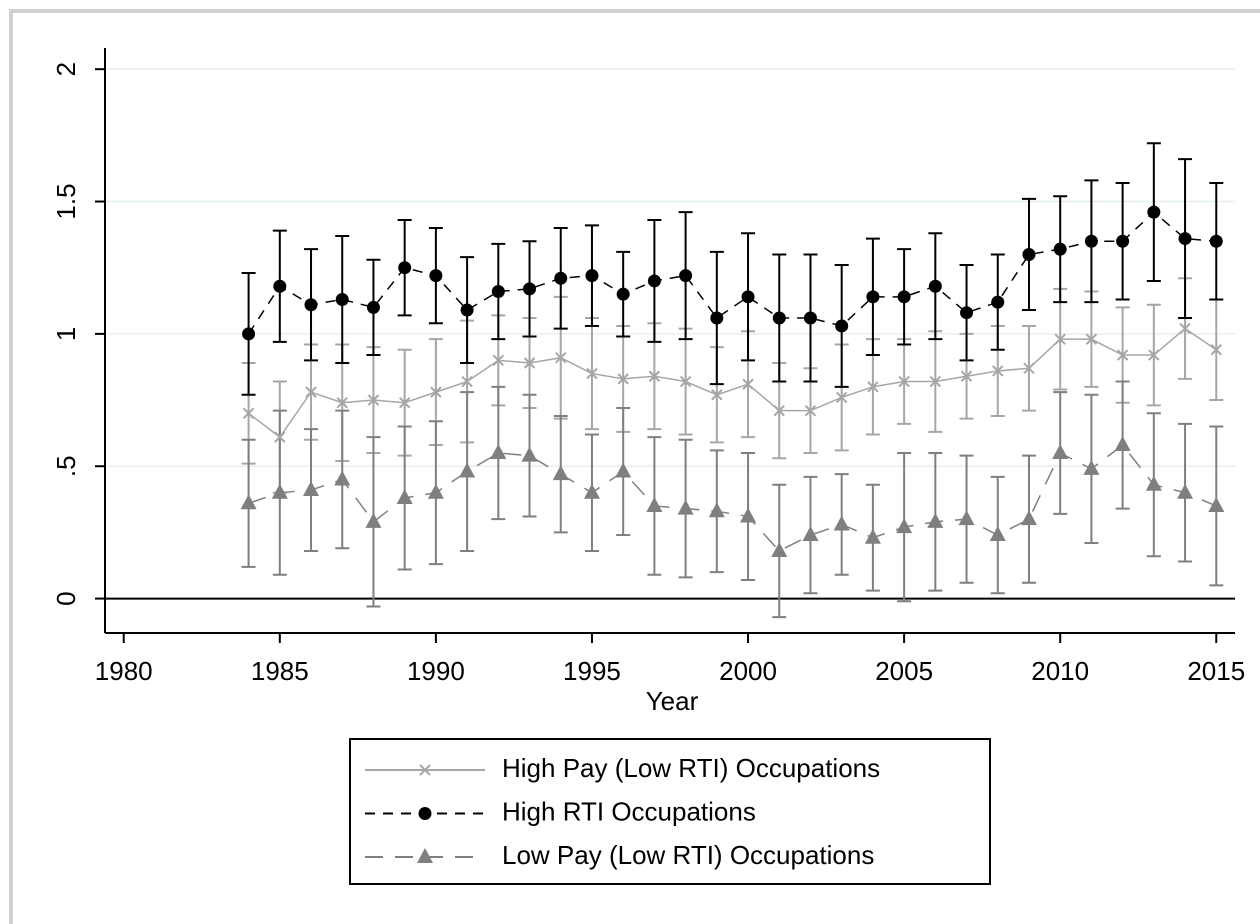  I want to click on legend-box, so click(670, 811).